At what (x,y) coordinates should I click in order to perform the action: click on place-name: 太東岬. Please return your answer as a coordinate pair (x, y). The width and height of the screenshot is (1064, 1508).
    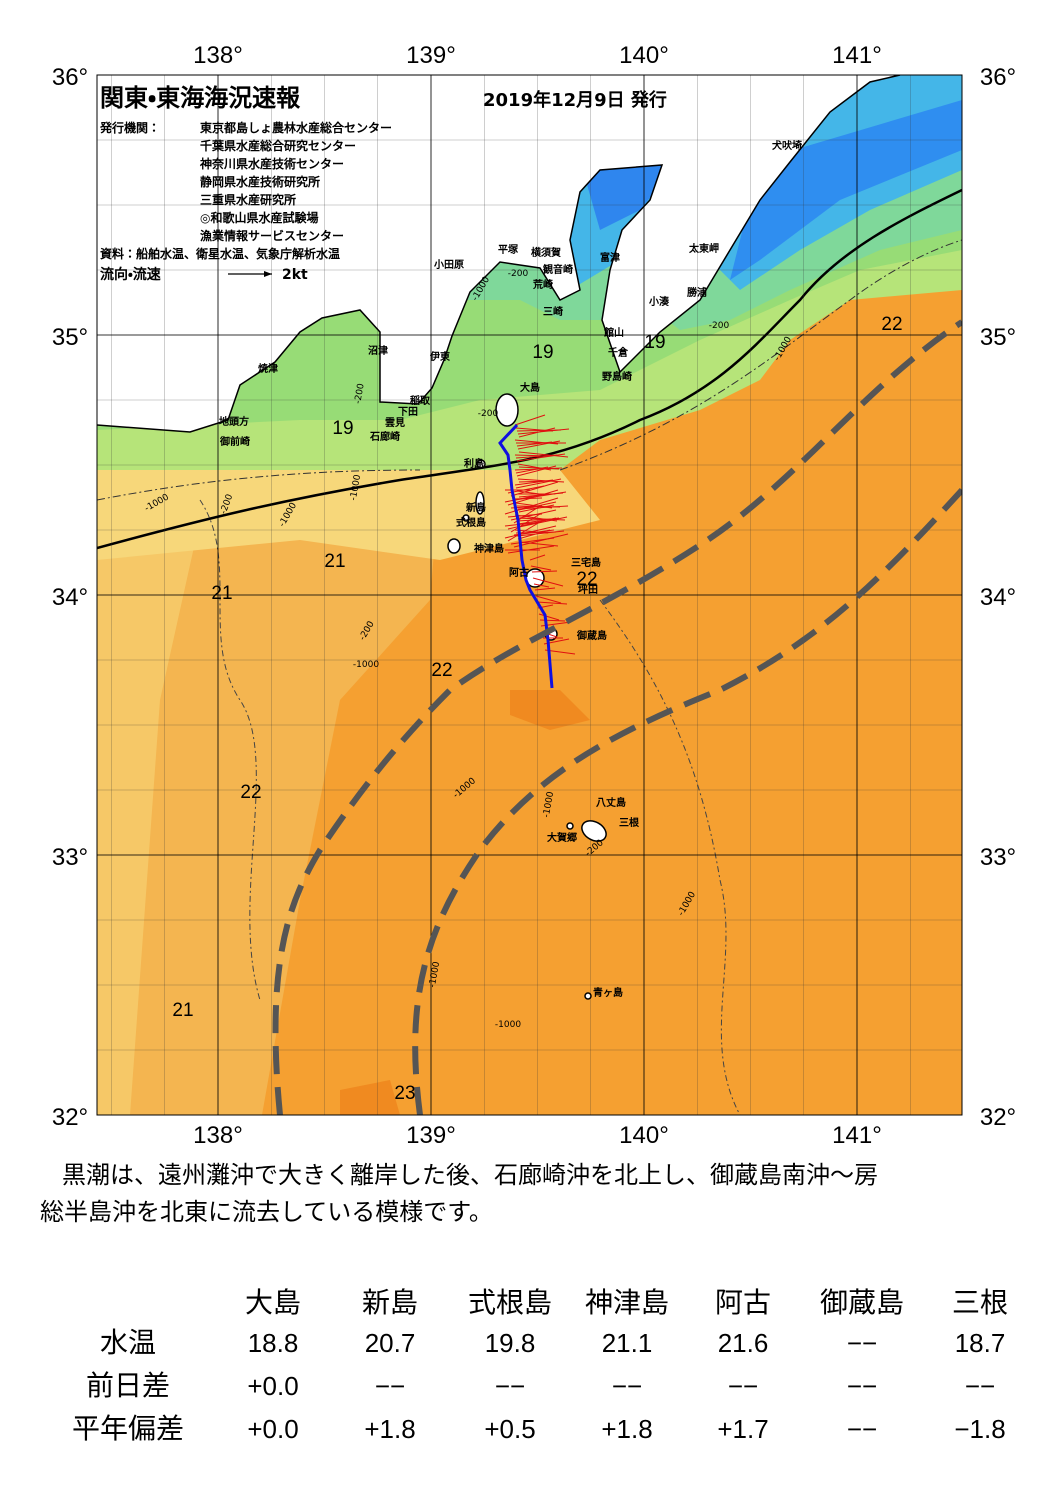
    Looking at the image, I should click on (703, 248).